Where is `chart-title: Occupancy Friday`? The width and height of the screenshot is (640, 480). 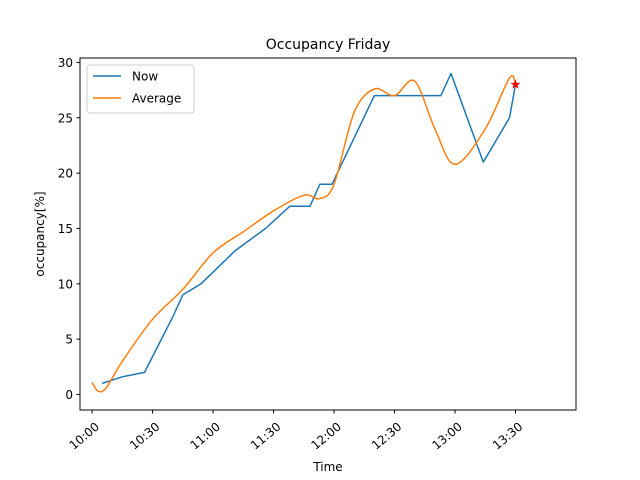 chart-title: Occupancy Friday is located at coordinates (328, 45).